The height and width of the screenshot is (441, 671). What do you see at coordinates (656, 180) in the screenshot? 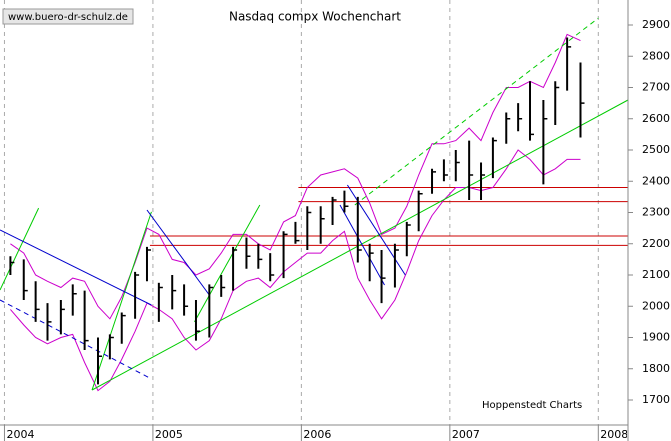
I see `y-tick-label: 2400` at bounding box center [656, 180].